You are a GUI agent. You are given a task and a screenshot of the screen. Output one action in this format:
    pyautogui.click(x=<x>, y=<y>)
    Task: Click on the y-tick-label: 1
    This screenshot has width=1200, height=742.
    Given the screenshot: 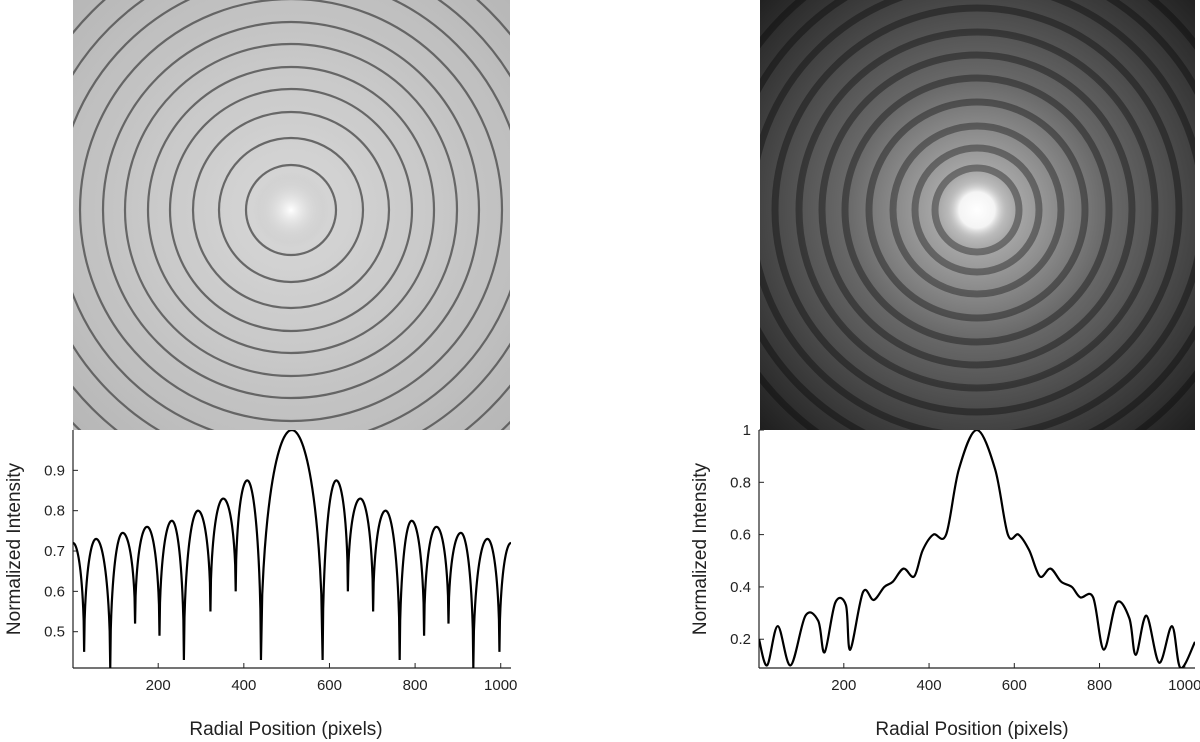 What is the action you would take?
    pyautogui.click(x=747, y=430)
    